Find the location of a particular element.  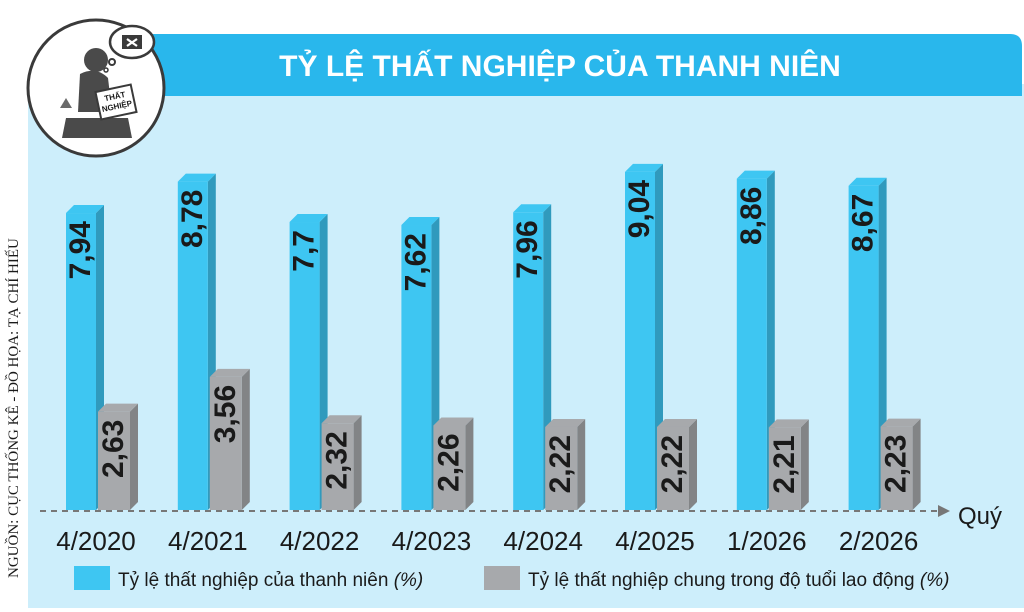

chart-title: TỶ LỆ THẤT NGHIỆP CỦA THANH NIÊN is located at coordinates (560, 66).